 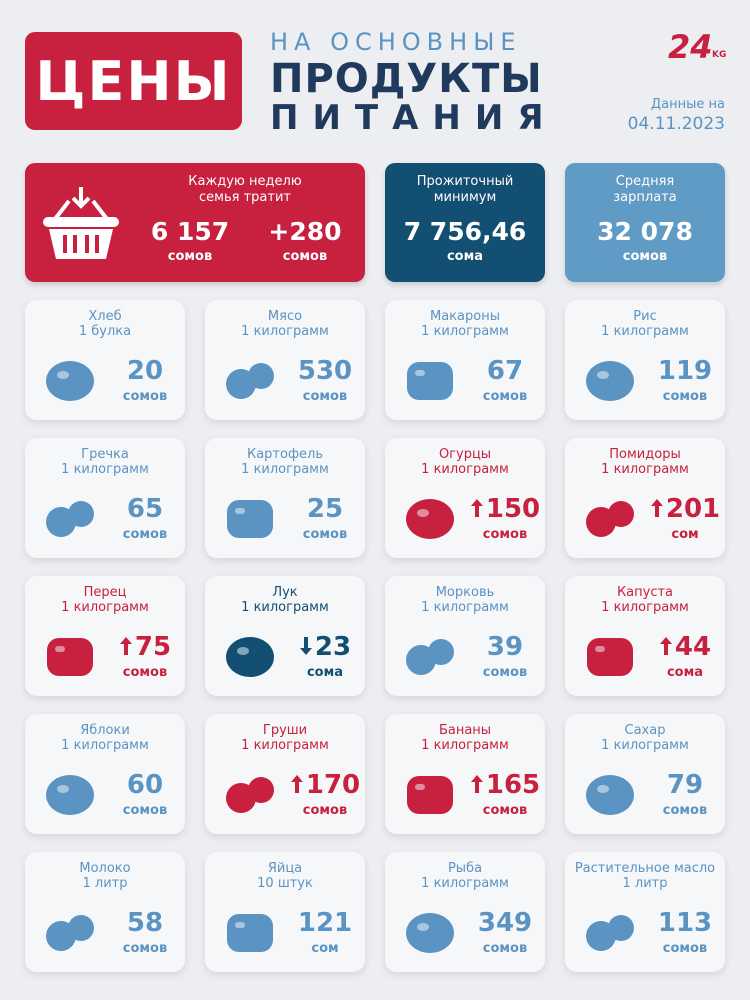 I want to click on item-price: 75, so click(x=145, y=647).